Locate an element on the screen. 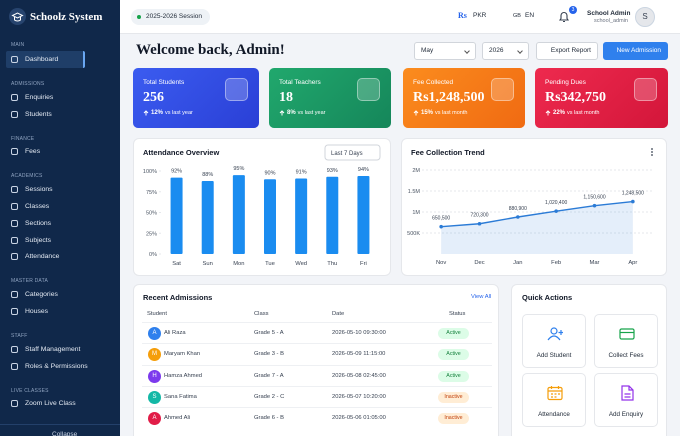  nav-label: Roles & Permissions is located at coordinates (56, 366).